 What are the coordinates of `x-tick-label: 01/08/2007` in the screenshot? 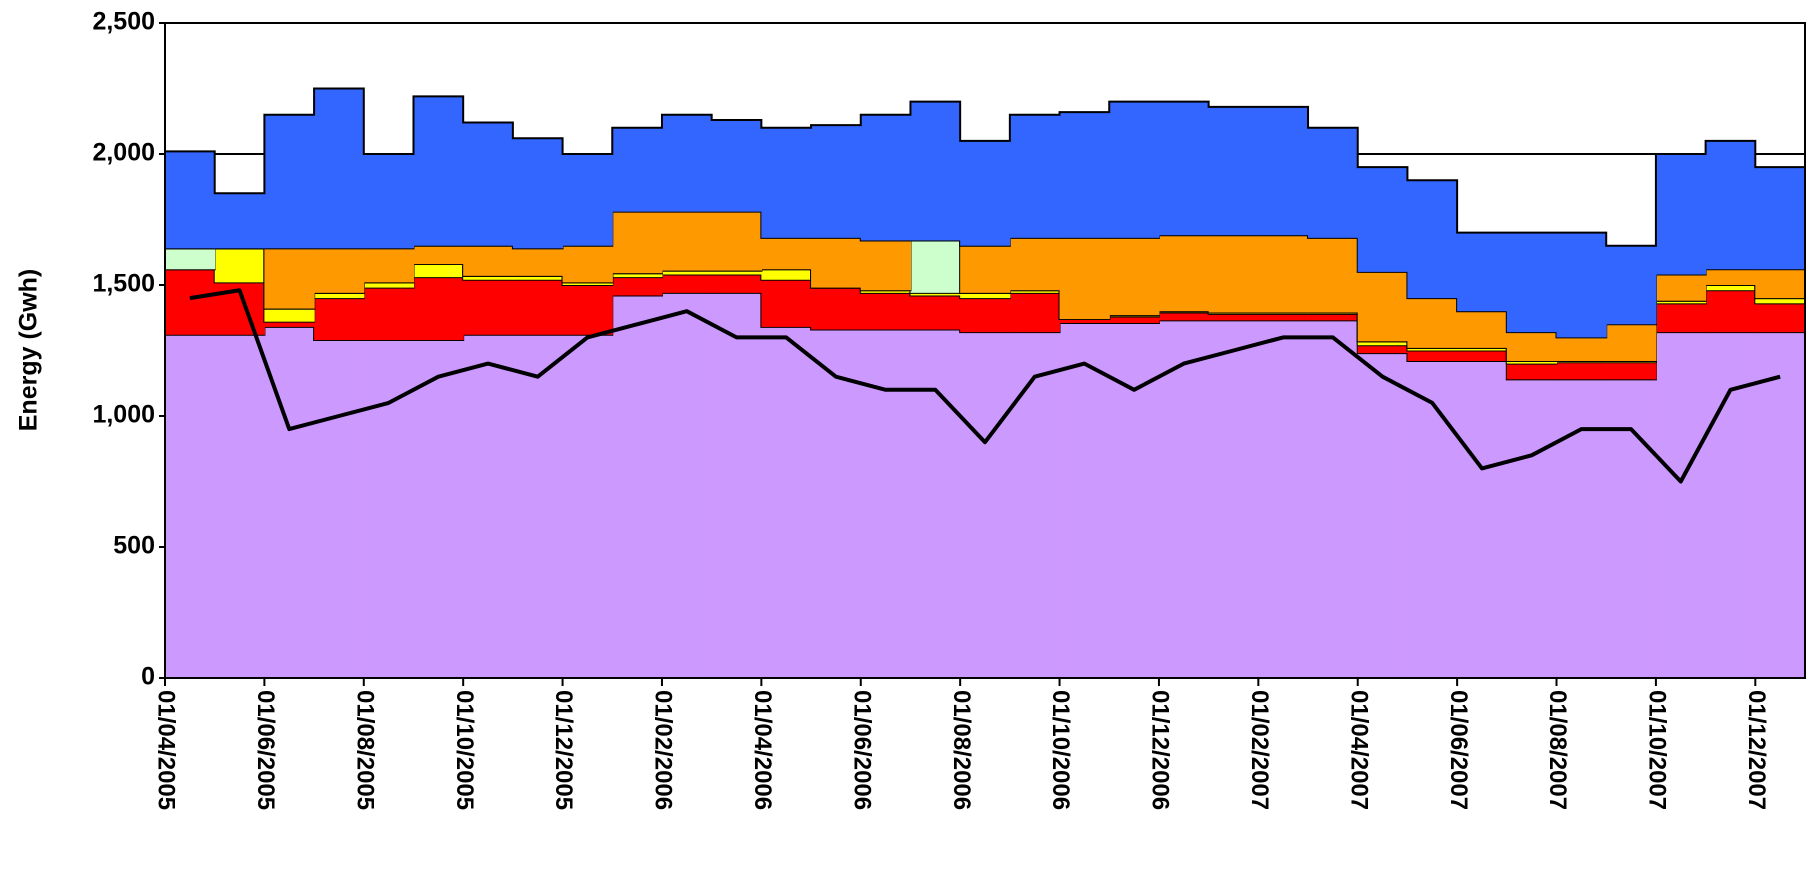 It's located at (1557, 750).